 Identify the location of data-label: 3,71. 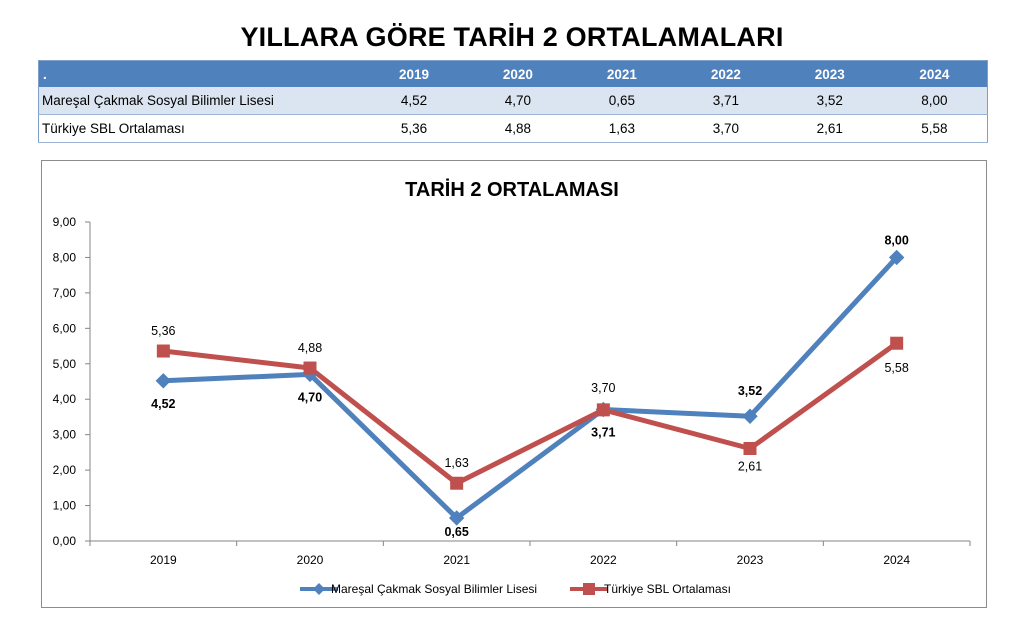
(603, 433).